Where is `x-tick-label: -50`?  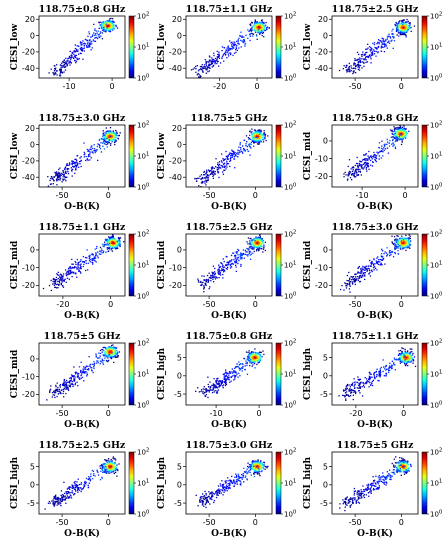 x-tick-label: -50 is located at coordinates (355, 86).